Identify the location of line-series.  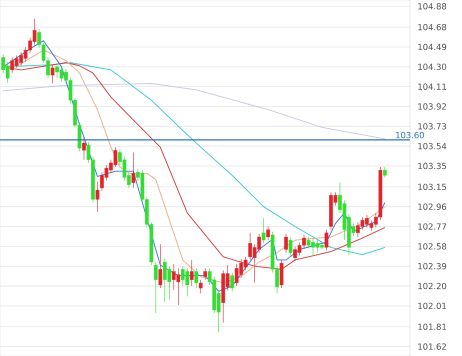
(194, 111).